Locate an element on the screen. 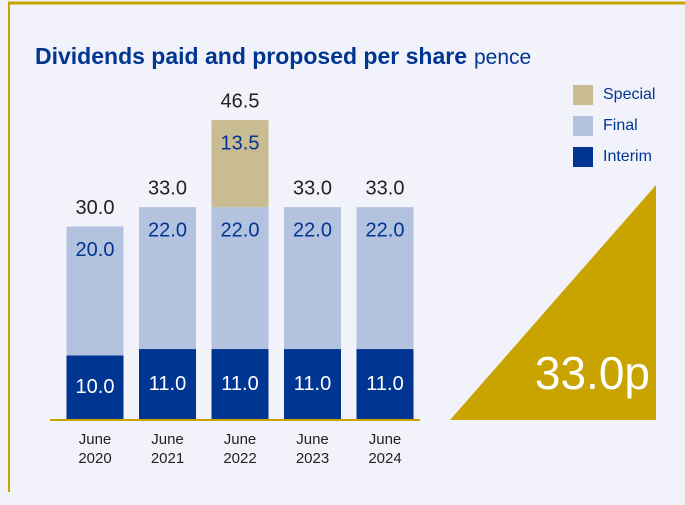  legend-label: Special is located at coordinates (629, 94).